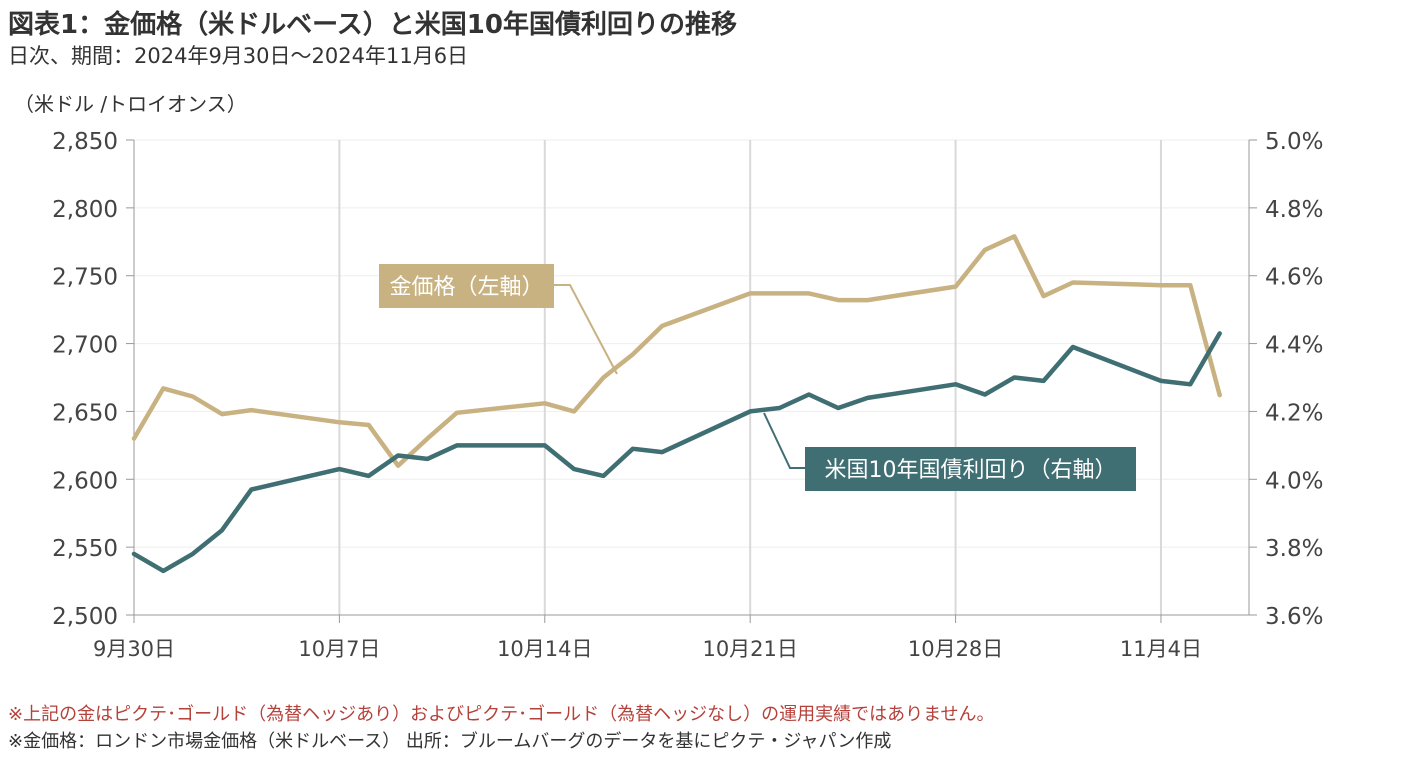 This screenshot has height=762, width=1425. I want to click on right-tick-label: 4.6%, so click(1294, 278).